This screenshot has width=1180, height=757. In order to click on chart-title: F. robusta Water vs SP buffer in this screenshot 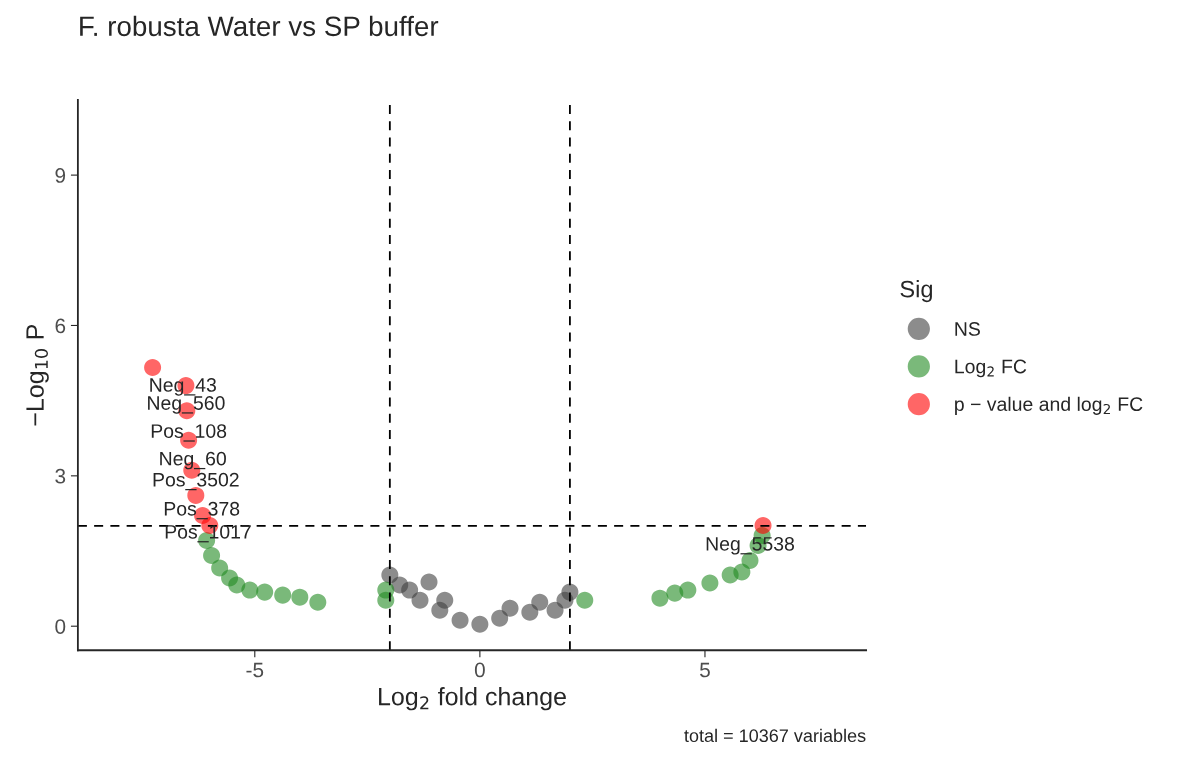, I will do `click(259, 26)`.